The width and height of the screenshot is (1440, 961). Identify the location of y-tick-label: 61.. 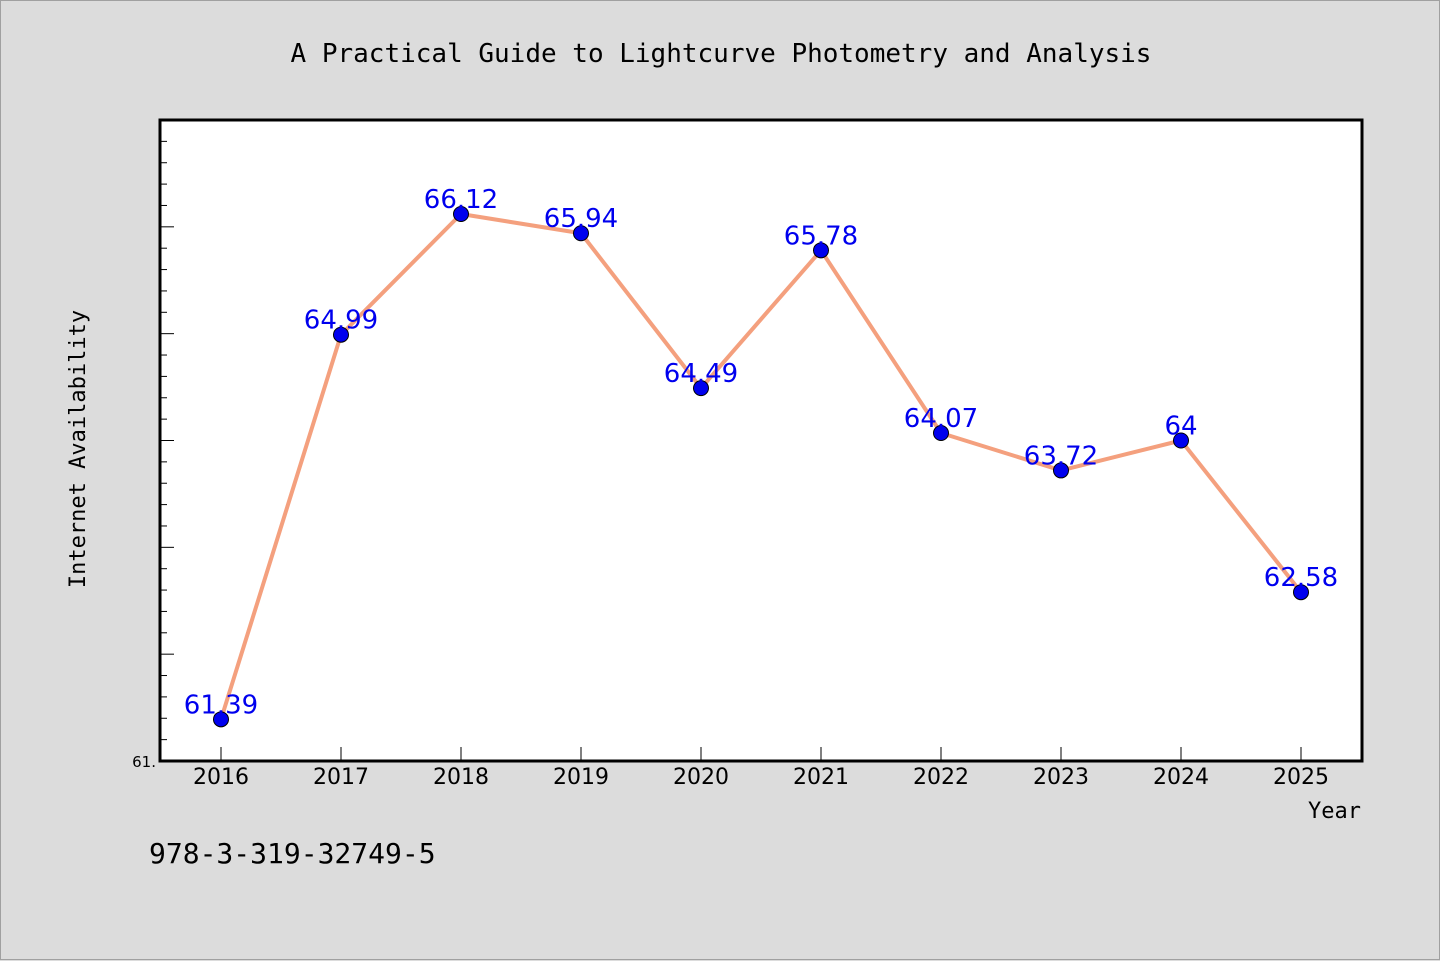
(144, 762).